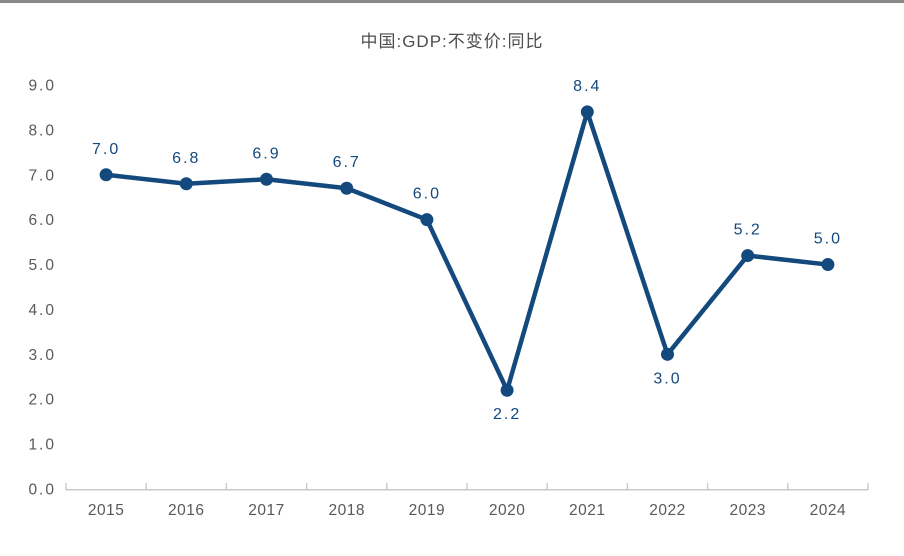  What do you see at coordinates (828, 265) in the screenshot?
I see `data-point-2024` at bounding box center [828, 265].